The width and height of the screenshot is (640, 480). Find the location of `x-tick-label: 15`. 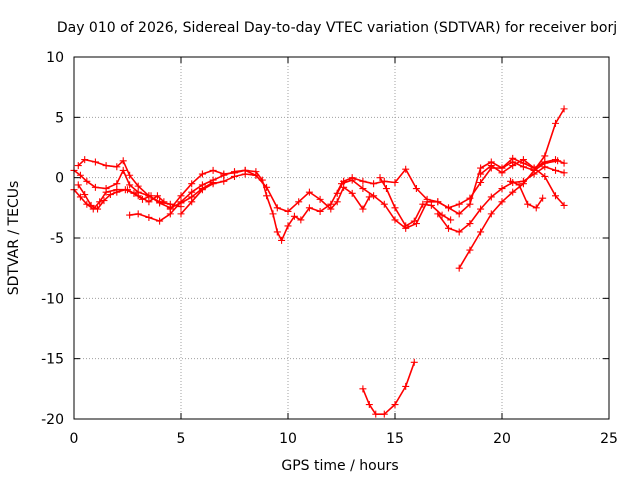

x-tick-label: 15 is located at coordinates (395, 439).